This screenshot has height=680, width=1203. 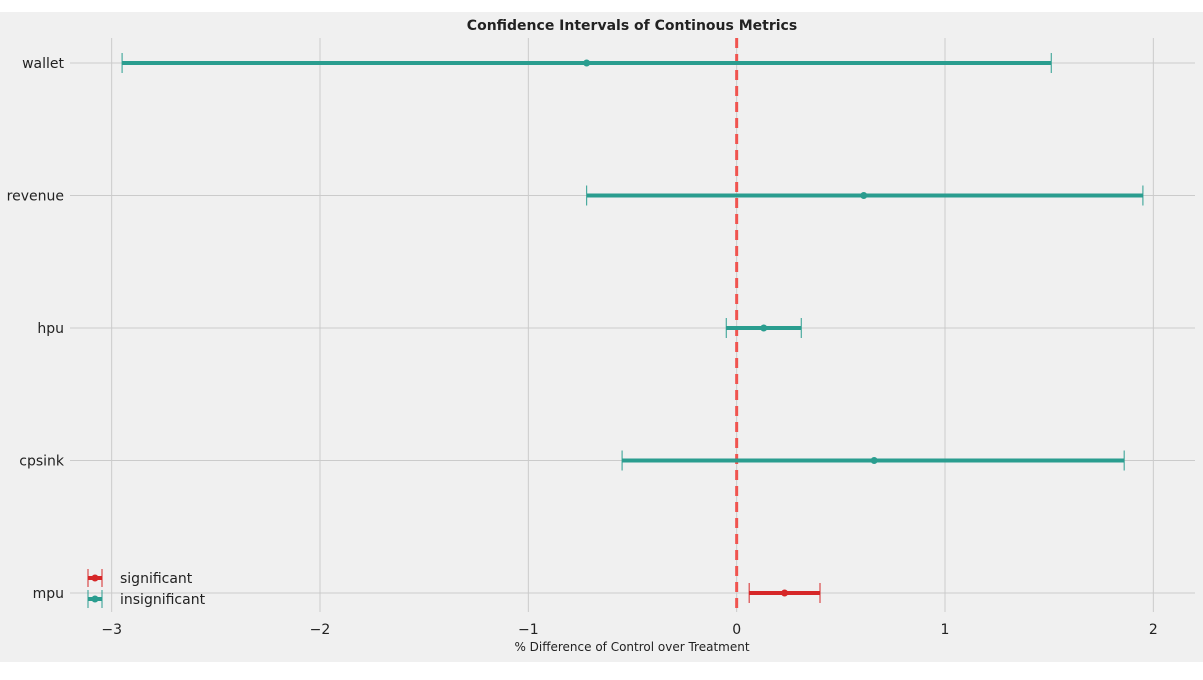 I want to click on x-tick-label: −2, so click(x=320, y=630).